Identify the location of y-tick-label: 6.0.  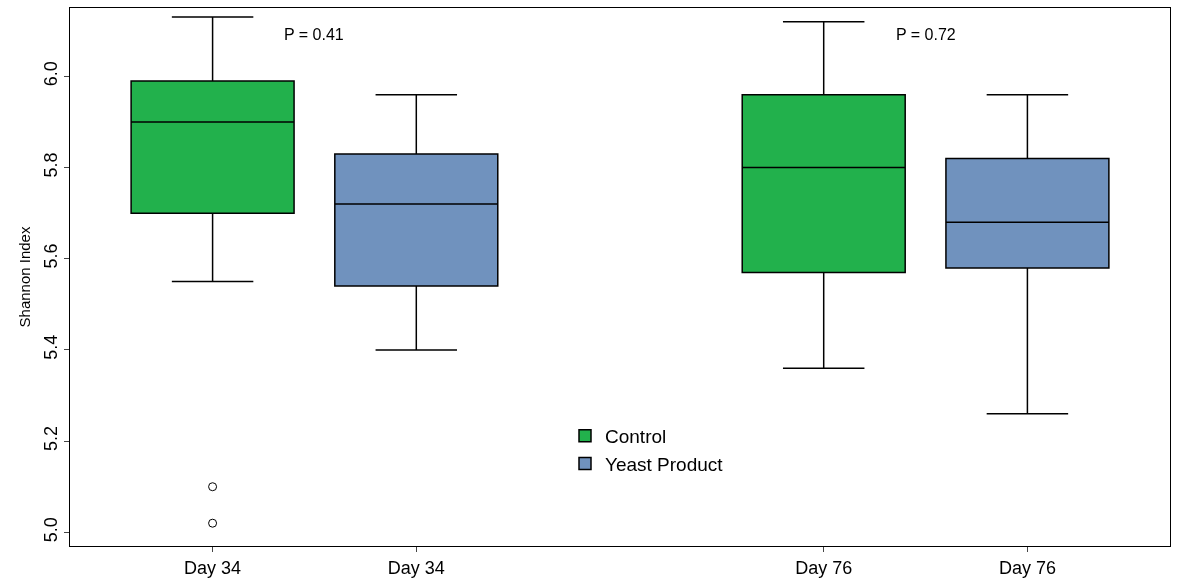
(50, 74).